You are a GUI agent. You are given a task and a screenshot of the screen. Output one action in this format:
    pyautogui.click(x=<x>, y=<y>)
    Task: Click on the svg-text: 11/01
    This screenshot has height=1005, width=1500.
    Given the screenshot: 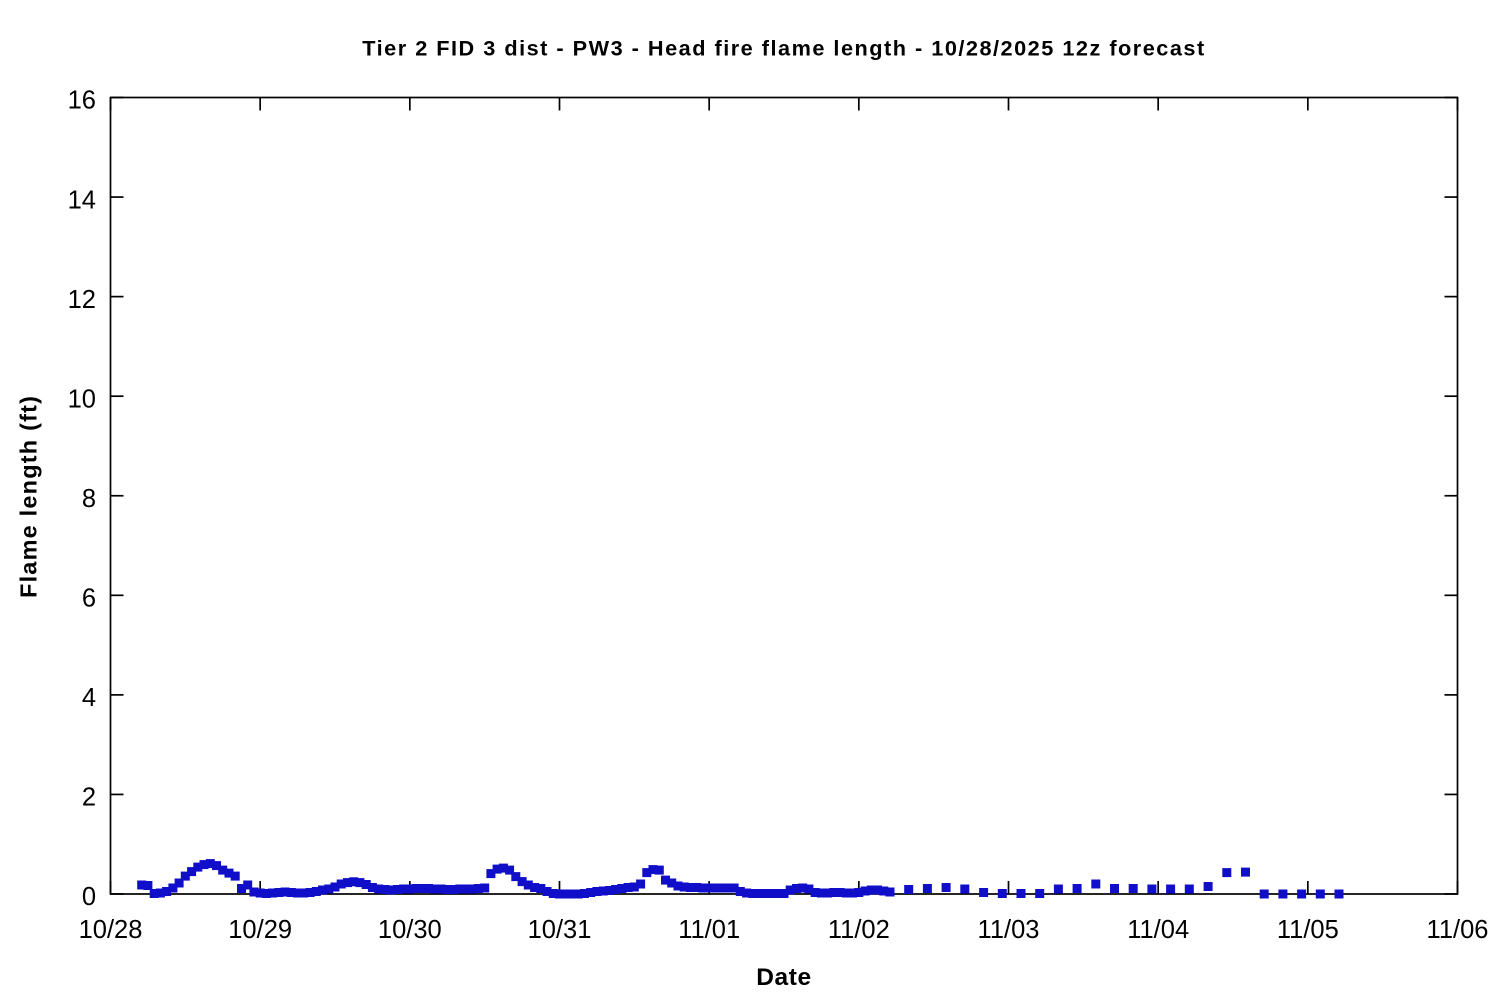 What is the action you would take?
    pyautogui.click(x=709, y=930)
    